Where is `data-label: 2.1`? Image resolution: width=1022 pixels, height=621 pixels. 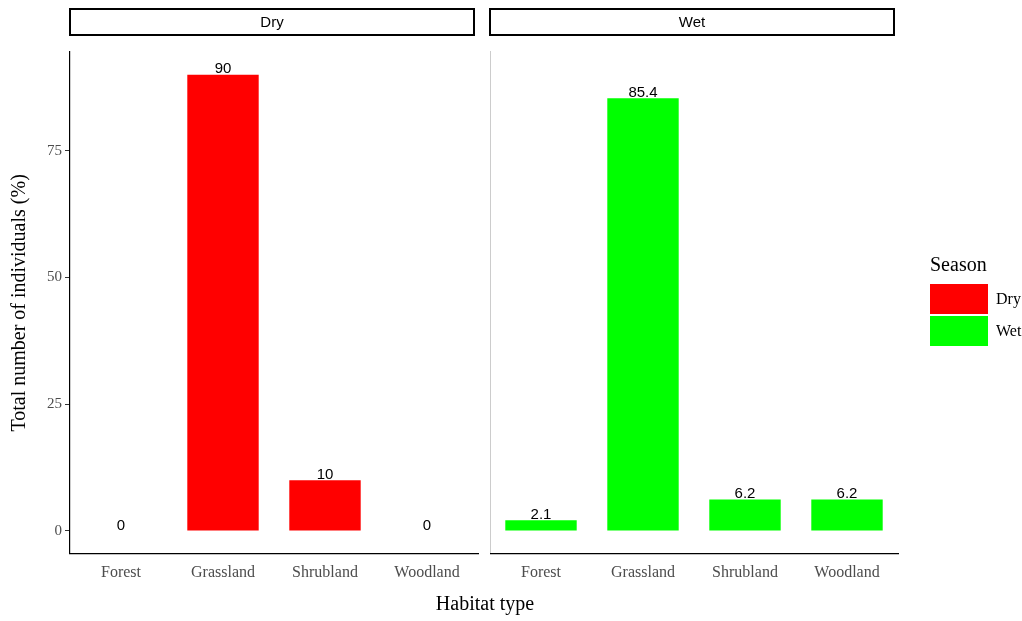
data-label: 2.1 is located at coordinates (541, 513).